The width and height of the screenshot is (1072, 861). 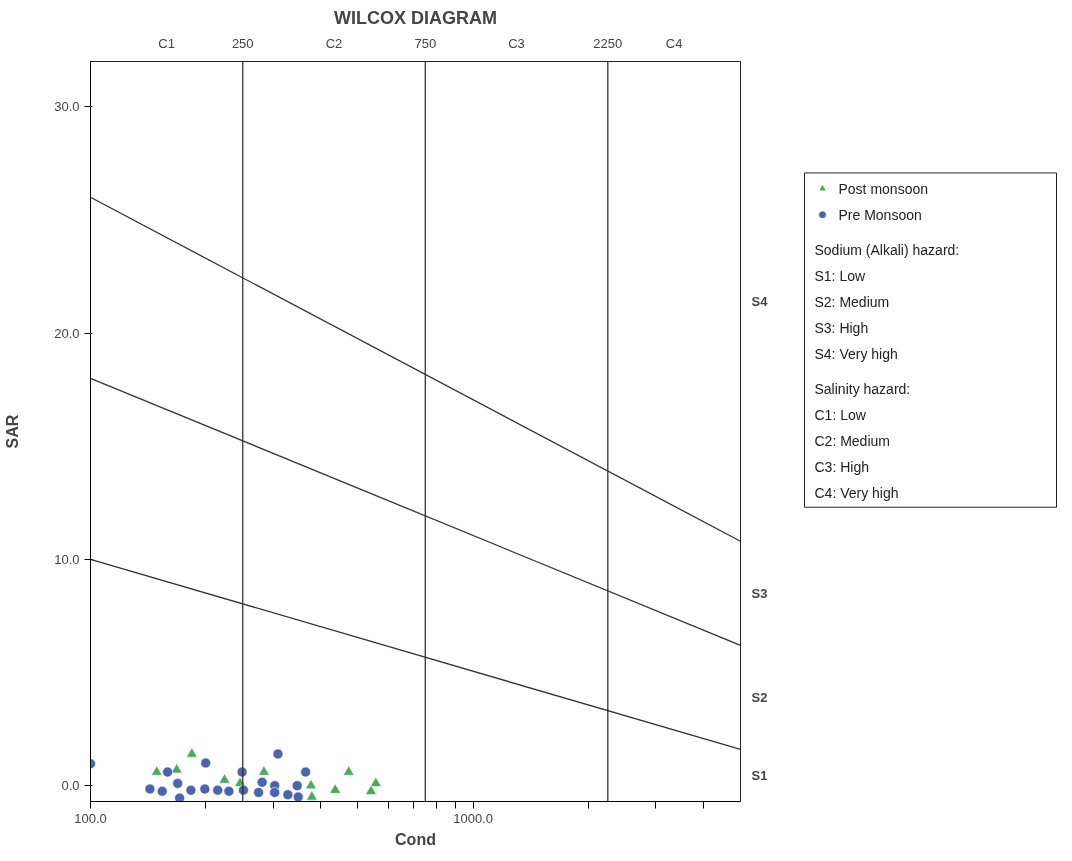 What do you see at coordinates (856, 493) in the screenshot?
I see `text: C4: Very high` at bounding box center [856, 493].